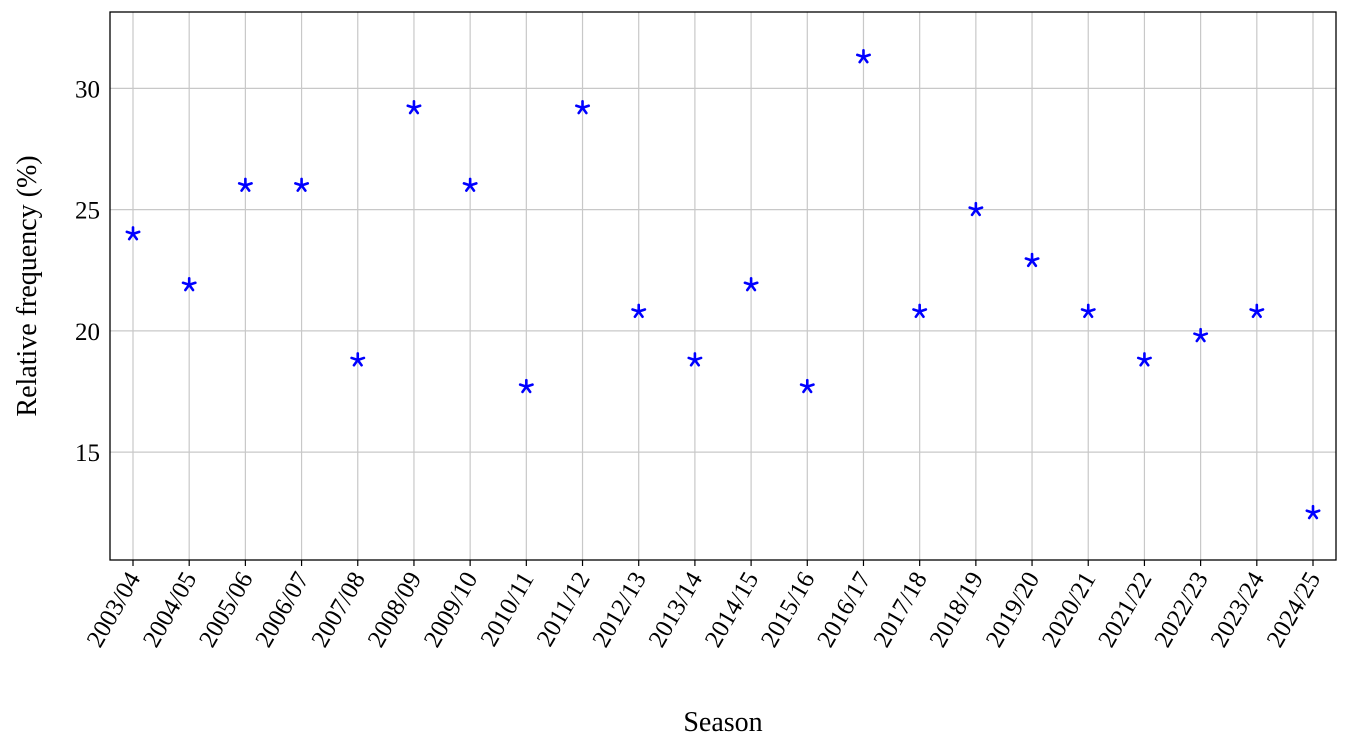  I want to click on x-tick-label: 2012/13, so click(620, 610).